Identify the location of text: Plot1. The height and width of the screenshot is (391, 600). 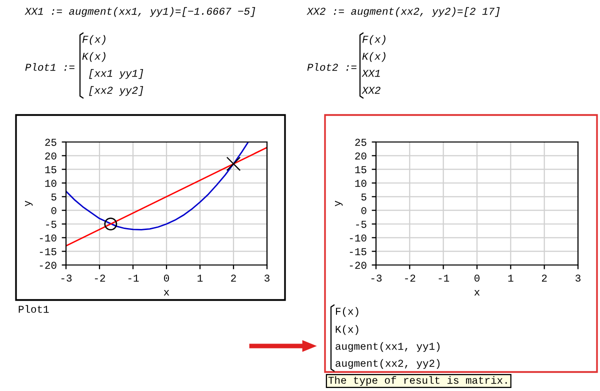
(33, 309).